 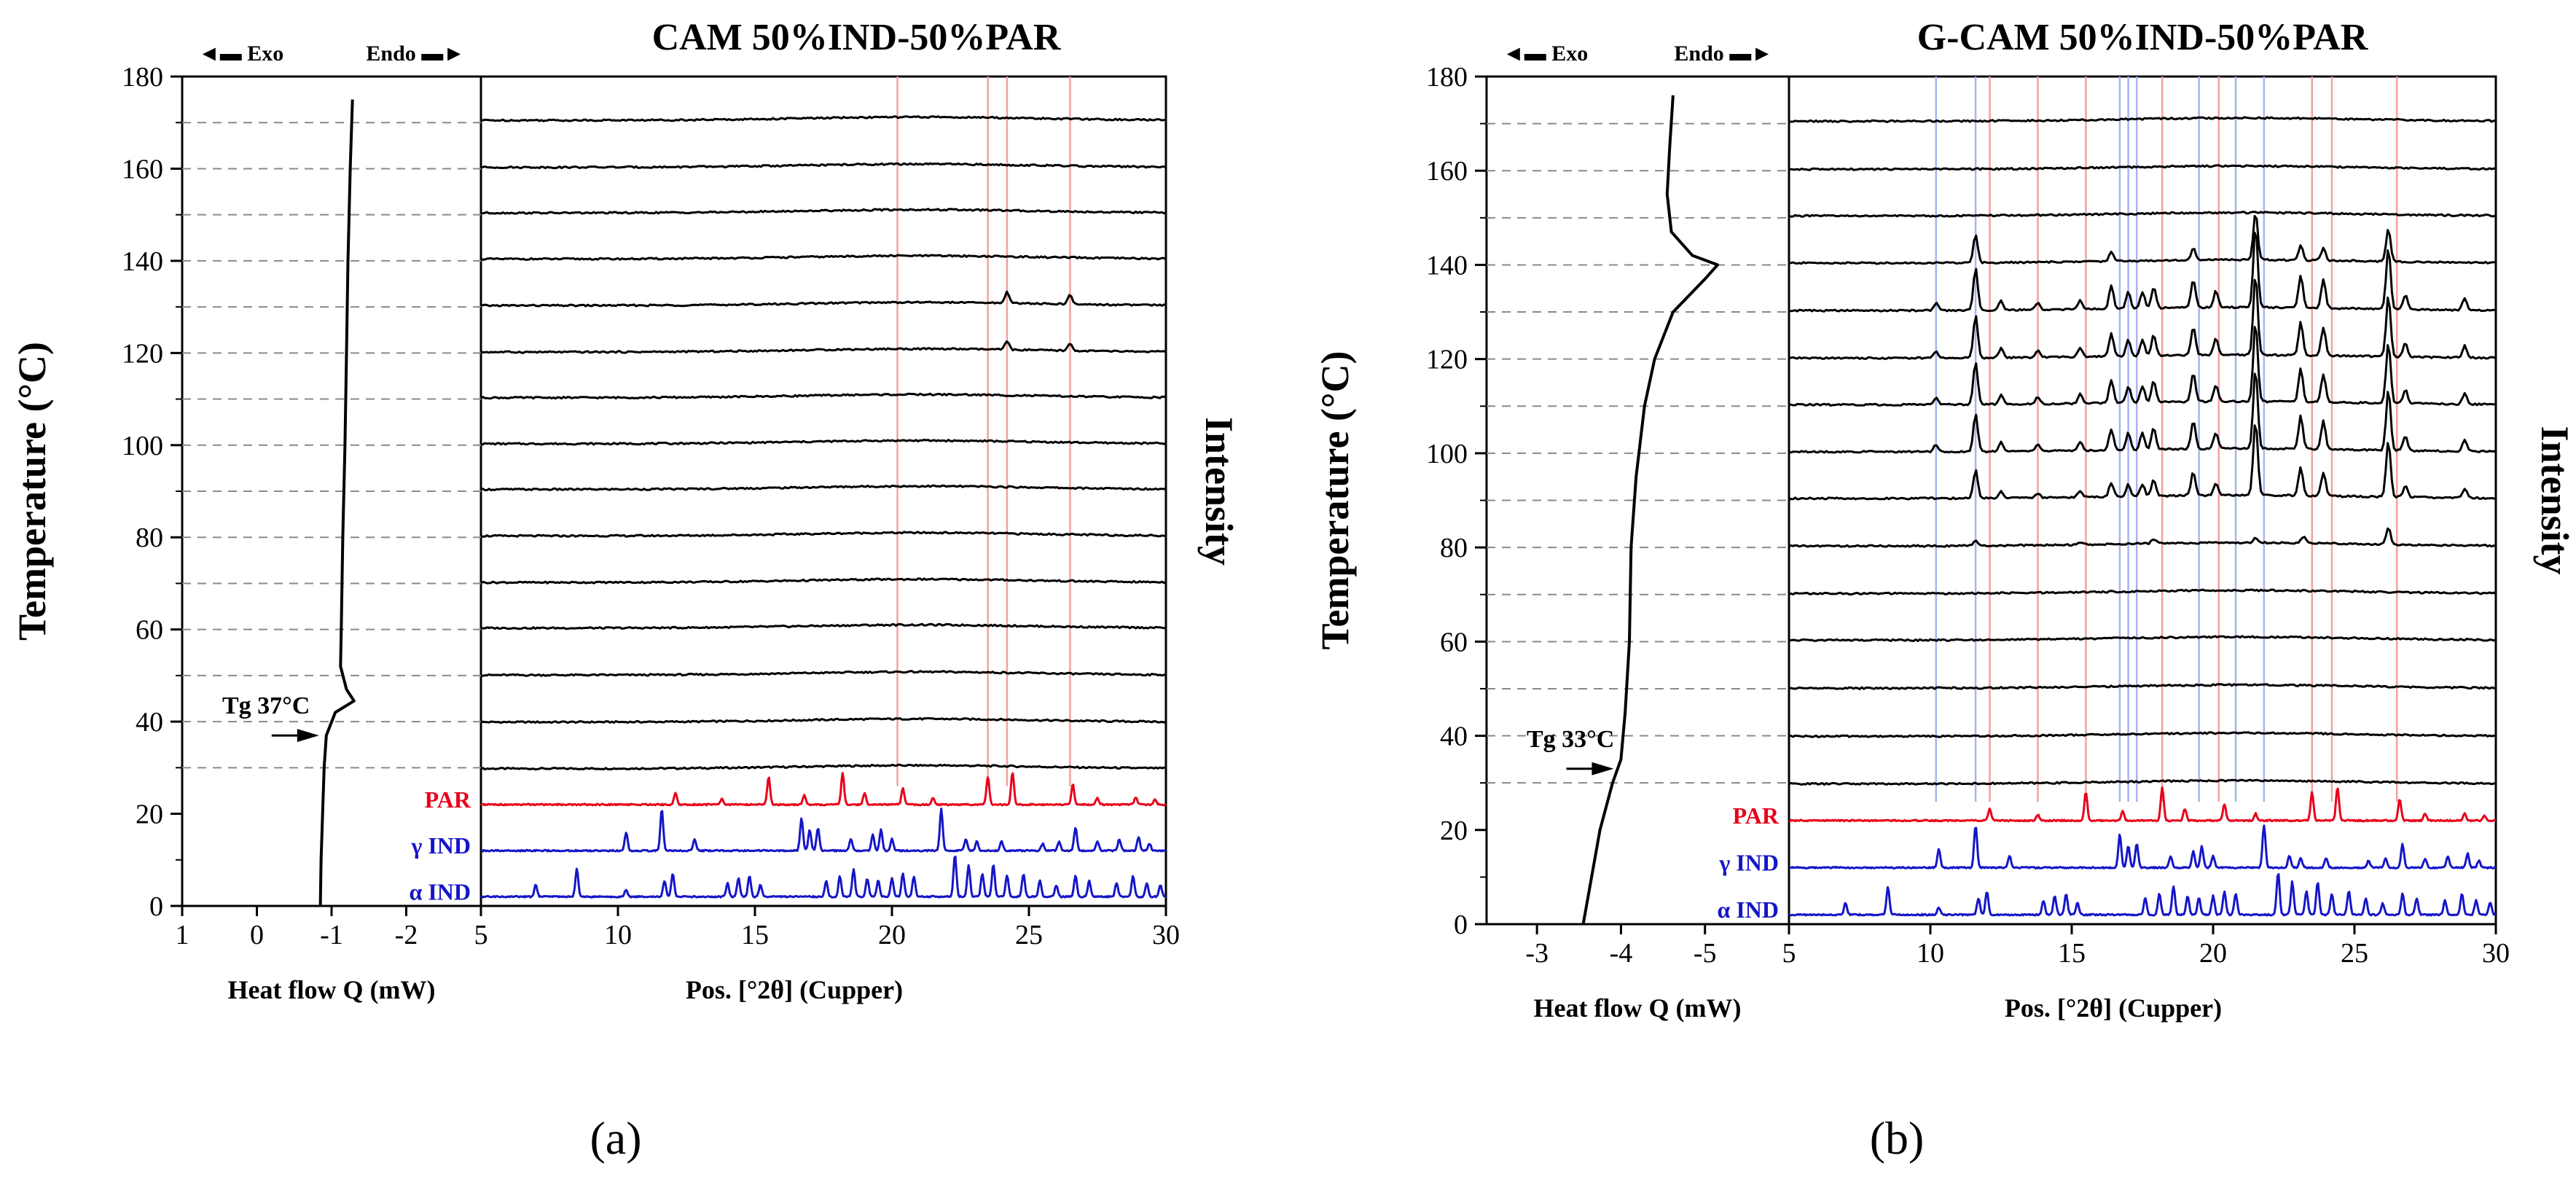 What do you see at coordinates (1621, 953) in the screenshot?
I see `dsc-tick-label: -4` at bounding box center [1621, 953].